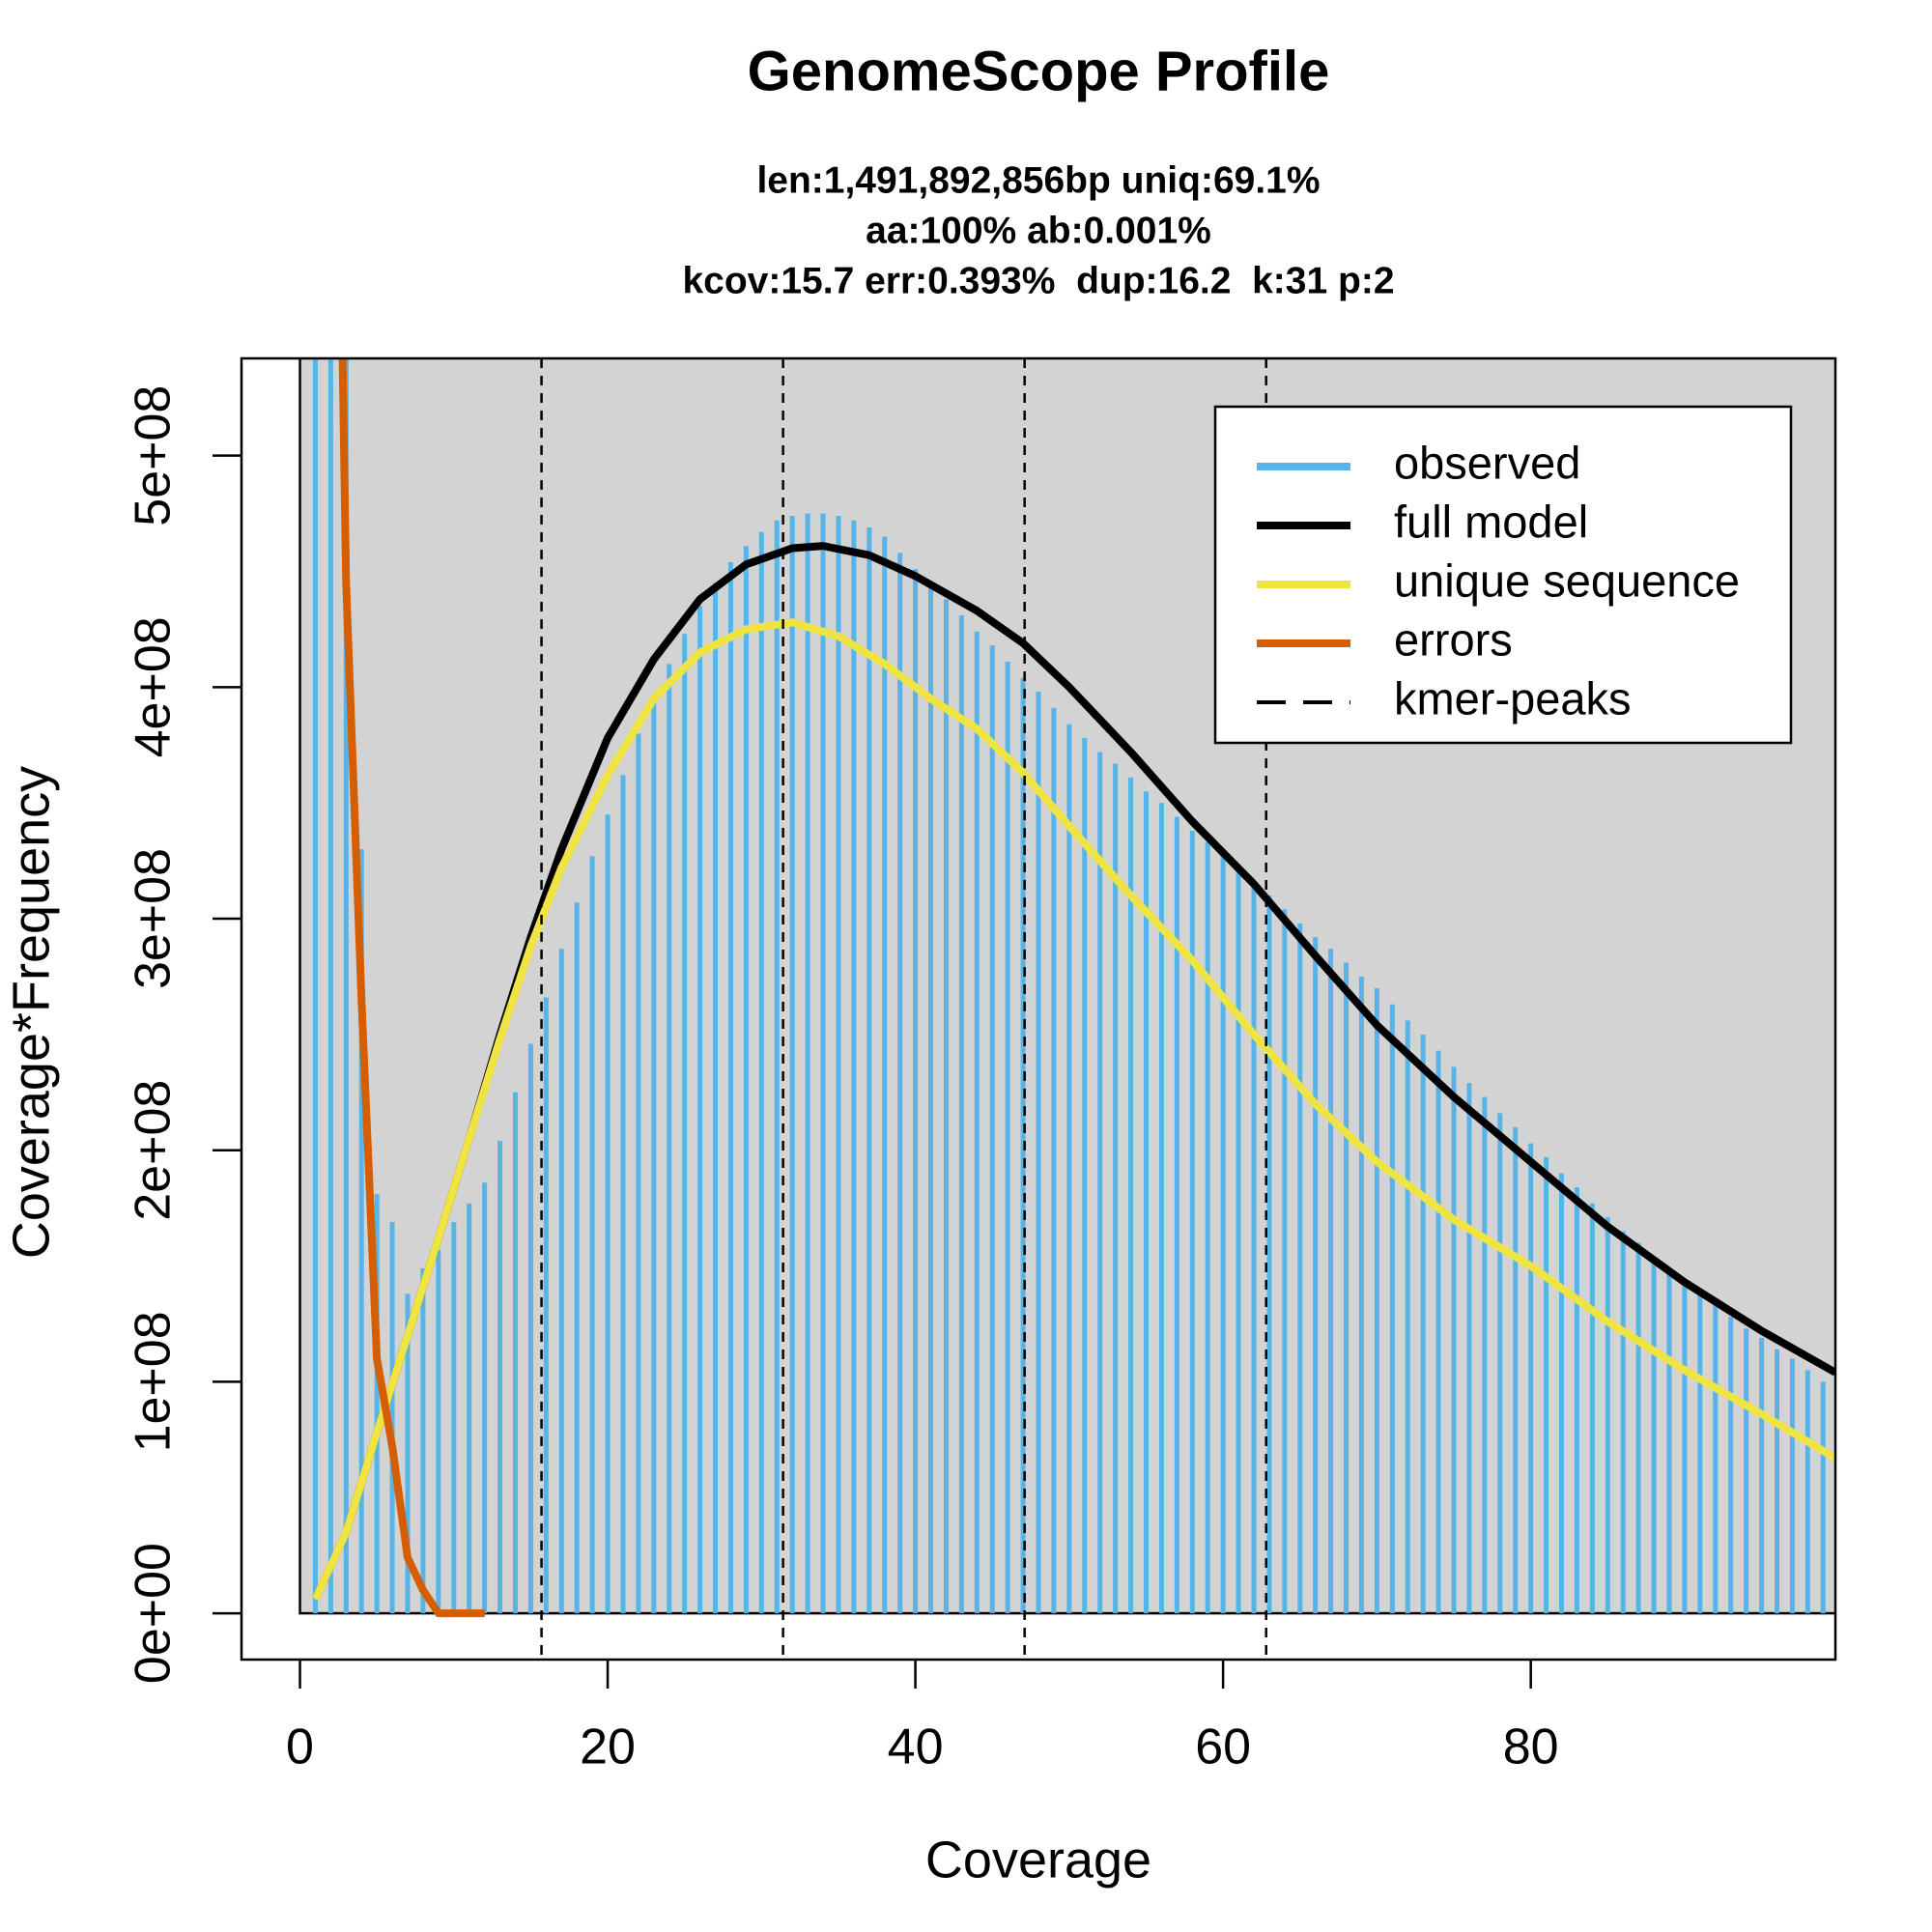 The height and width of the screenshot is (1932, 1932). What do you see at coordinates (154, 1381) in the screenshot?
I see `y-tick-label: 1e+08` at bounding box center [154, 1381].